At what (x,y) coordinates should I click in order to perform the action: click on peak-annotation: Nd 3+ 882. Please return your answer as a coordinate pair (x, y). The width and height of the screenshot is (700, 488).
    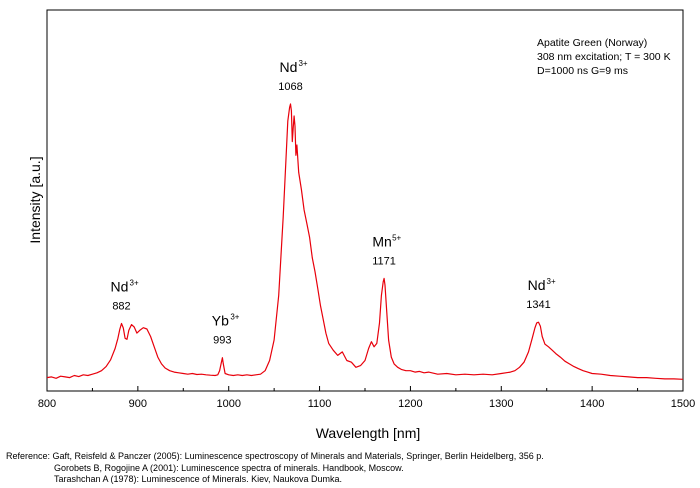
    Looking at the image, I should click on (125, 296).